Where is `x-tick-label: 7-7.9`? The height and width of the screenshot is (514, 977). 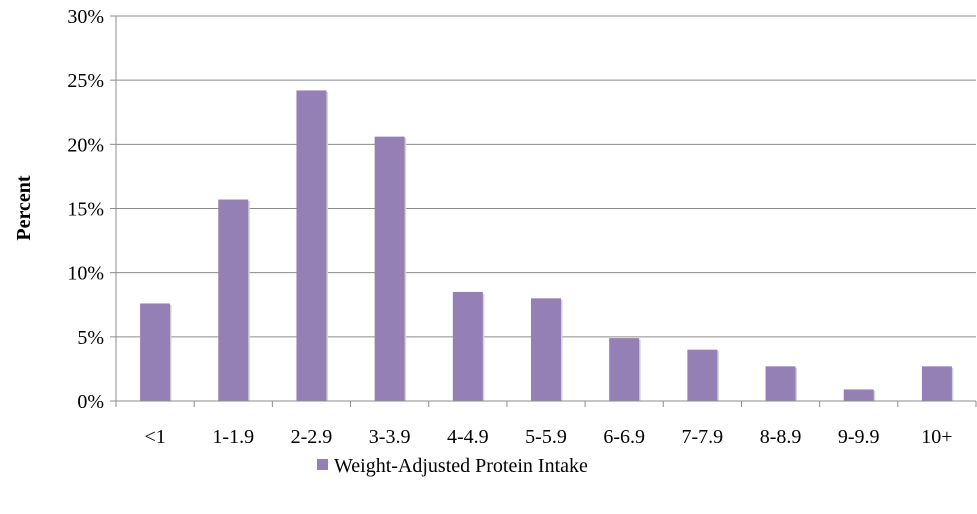
x-tick-label: 7-7.9 is located at coordinates (703, 437).